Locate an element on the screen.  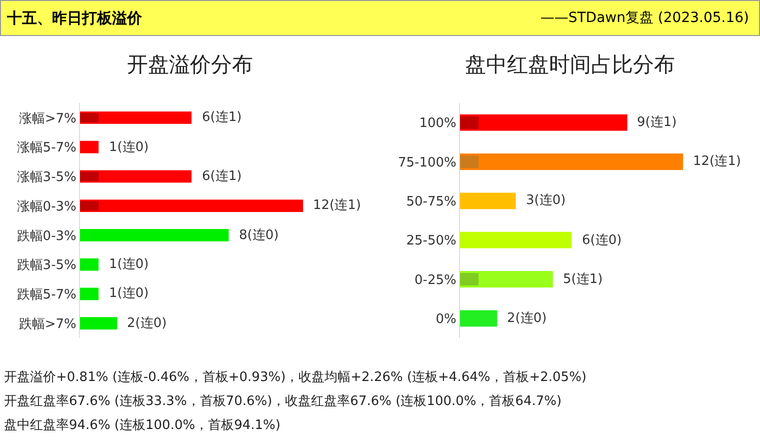
data-label: 5(连1) is located at coordinates (583, 279).